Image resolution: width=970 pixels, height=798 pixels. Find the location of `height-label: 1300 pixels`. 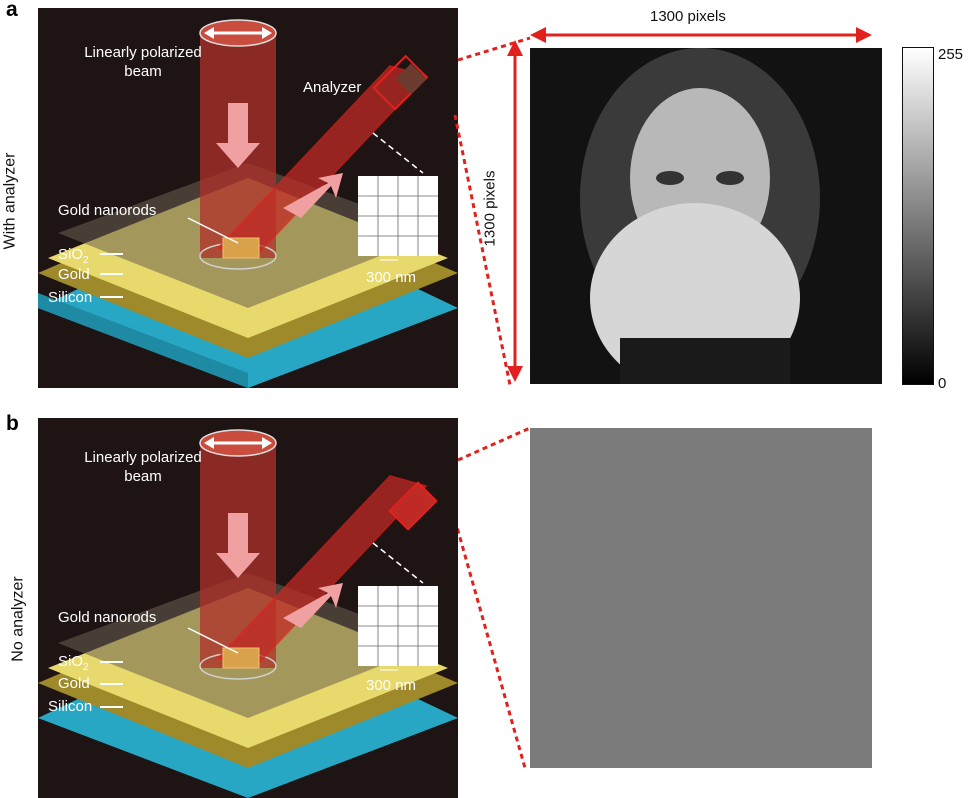

height-label: 1300 pixels is located at coordinates (490, 208).